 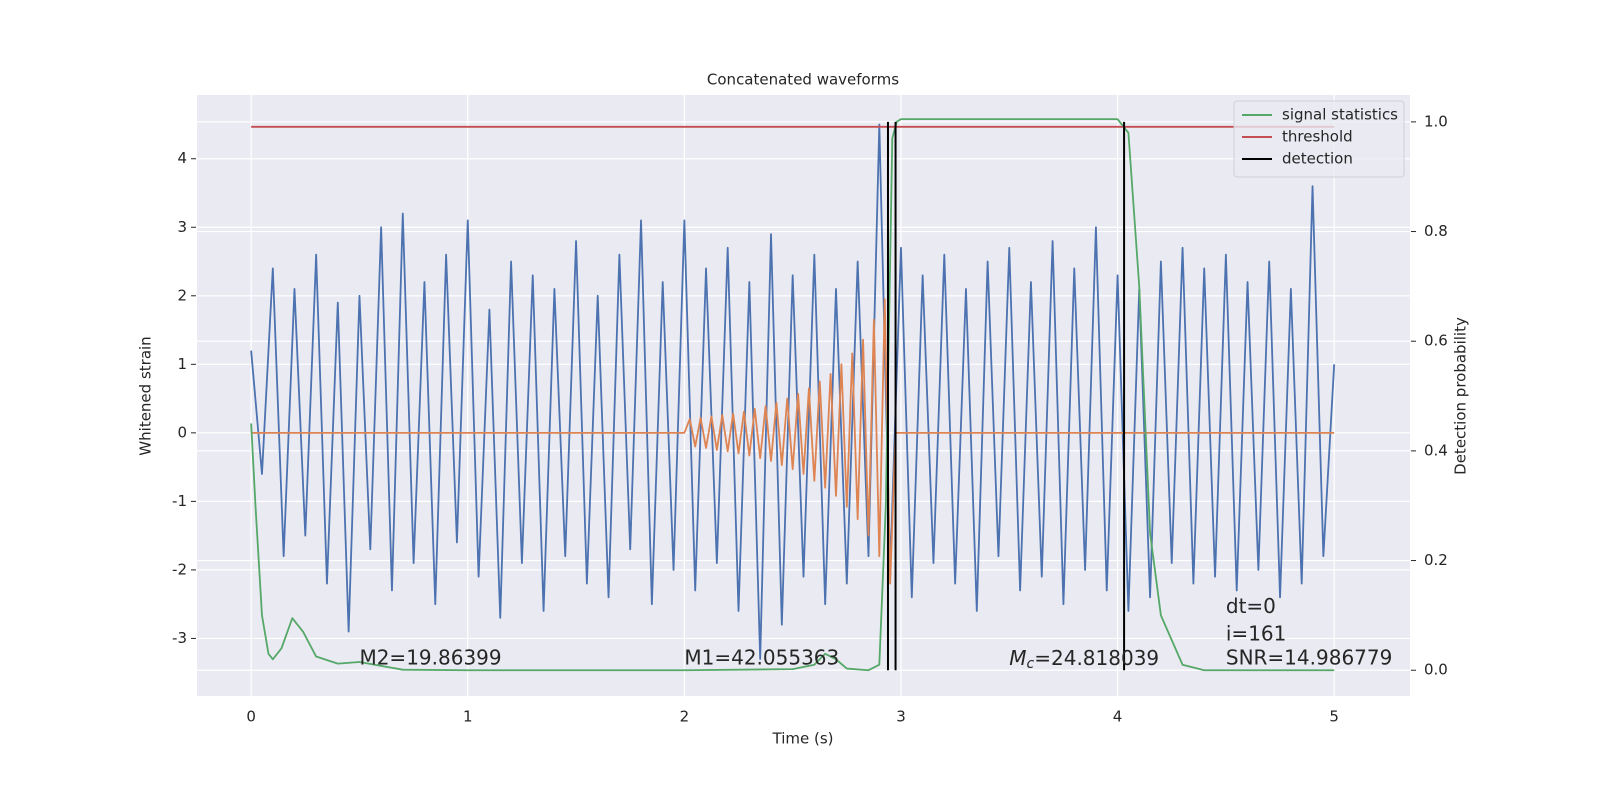 What do you see at coordinates (1017, 657) in the screenshot?
I see `annotation-part: M` at bounding box center [1017, 657].